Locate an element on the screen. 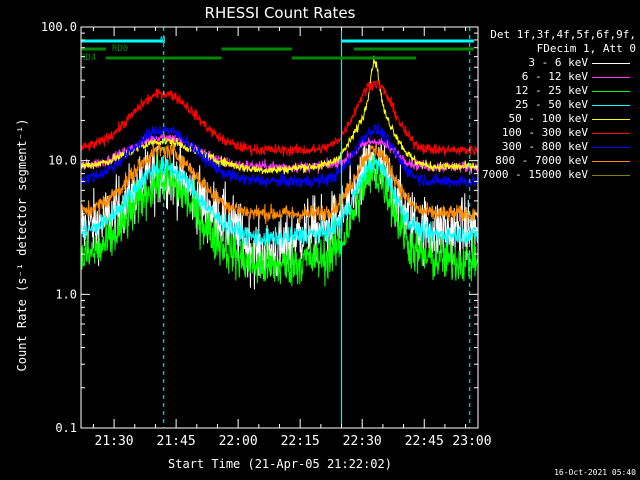  legend-label: 25 - 50 keV is located at coordinates (551, 104).